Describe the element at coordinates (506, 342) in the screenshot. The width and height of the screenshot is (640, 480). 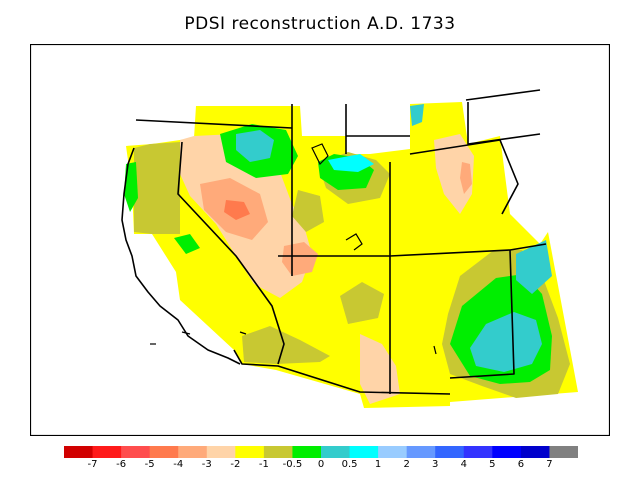
I see `patch-teal-se` at that location.